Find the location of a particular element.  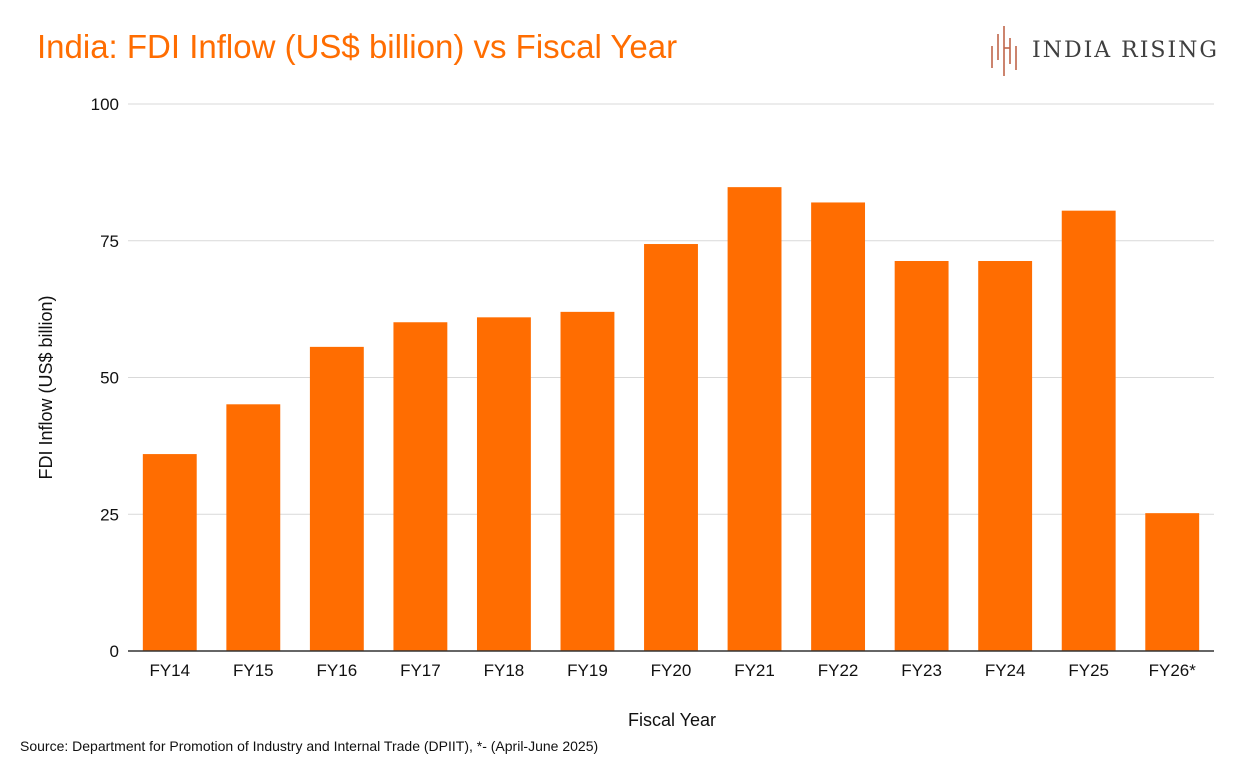

x-tick-label: FY25 is located at coordinates (1088, 670).